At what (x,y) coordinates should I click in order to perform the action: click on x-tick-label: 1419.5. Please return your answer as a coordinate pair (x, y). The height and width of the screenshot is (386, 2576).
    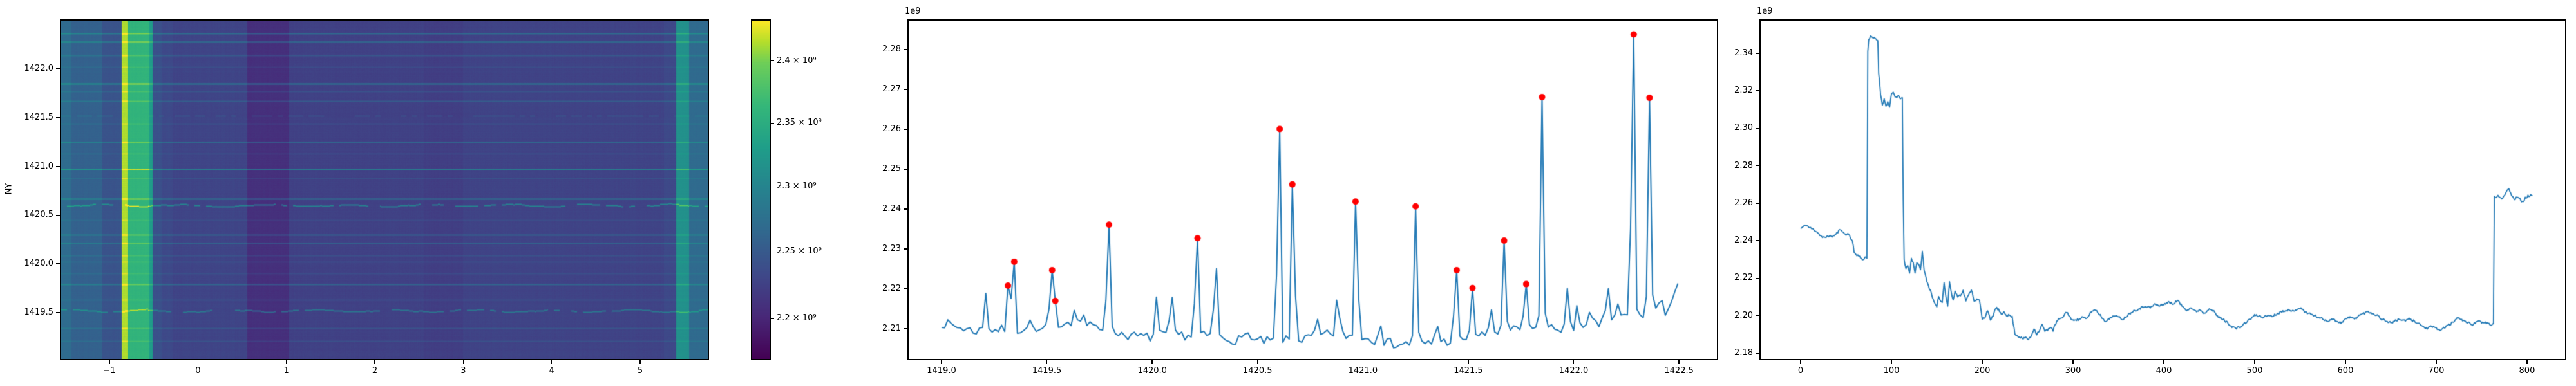
    Looking at the image, I should click on (1047, 371).